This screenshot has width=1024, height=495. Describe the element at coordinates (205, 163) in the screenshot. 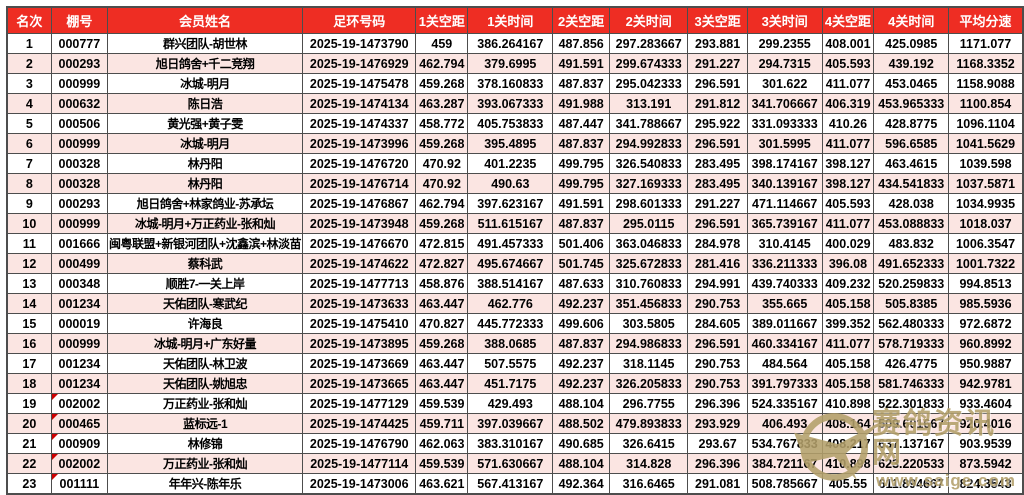

I see `cell-会员姓名: 林丹阳` at that location.